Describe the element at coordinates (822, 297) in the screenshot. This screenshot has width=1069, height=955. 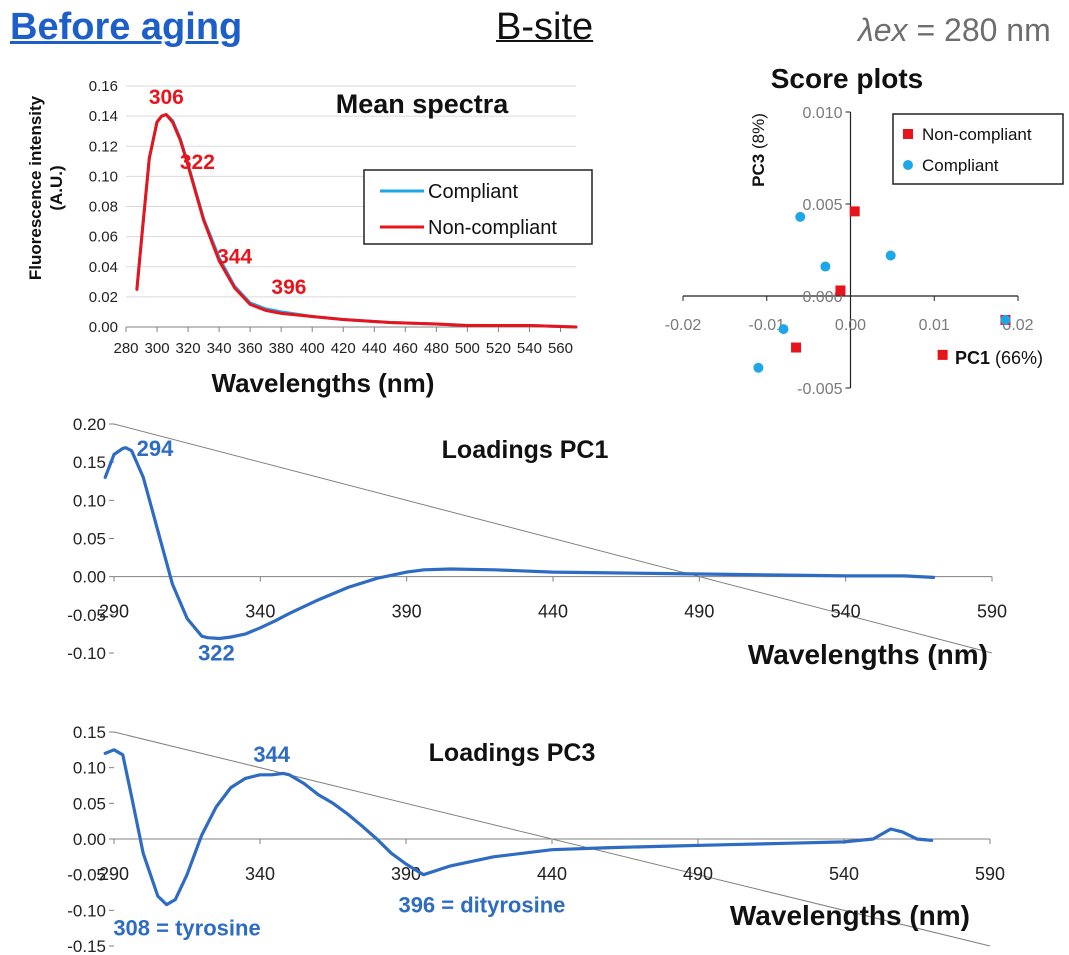
I see `y-tick-label: 0.000` at that location.